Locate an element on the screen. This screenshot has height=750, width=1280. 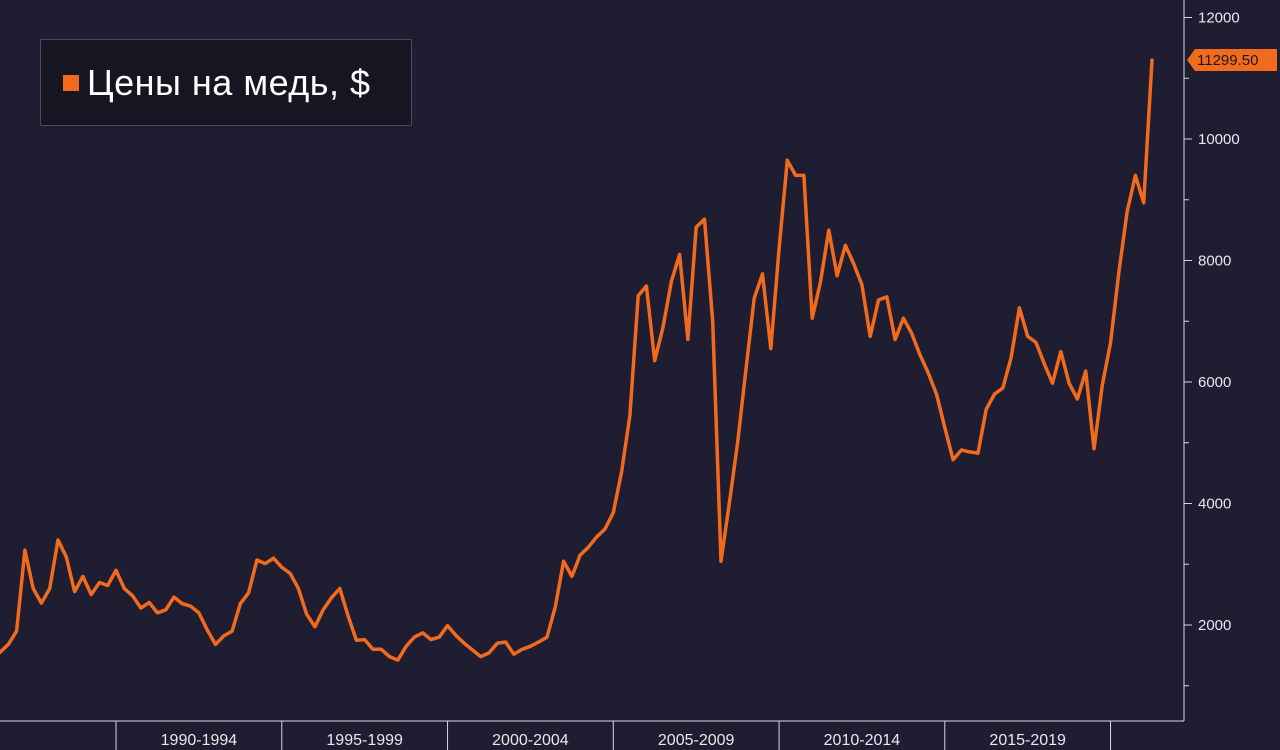
last-value-tag: 11299.50 is located at coordinates (1232, 60).